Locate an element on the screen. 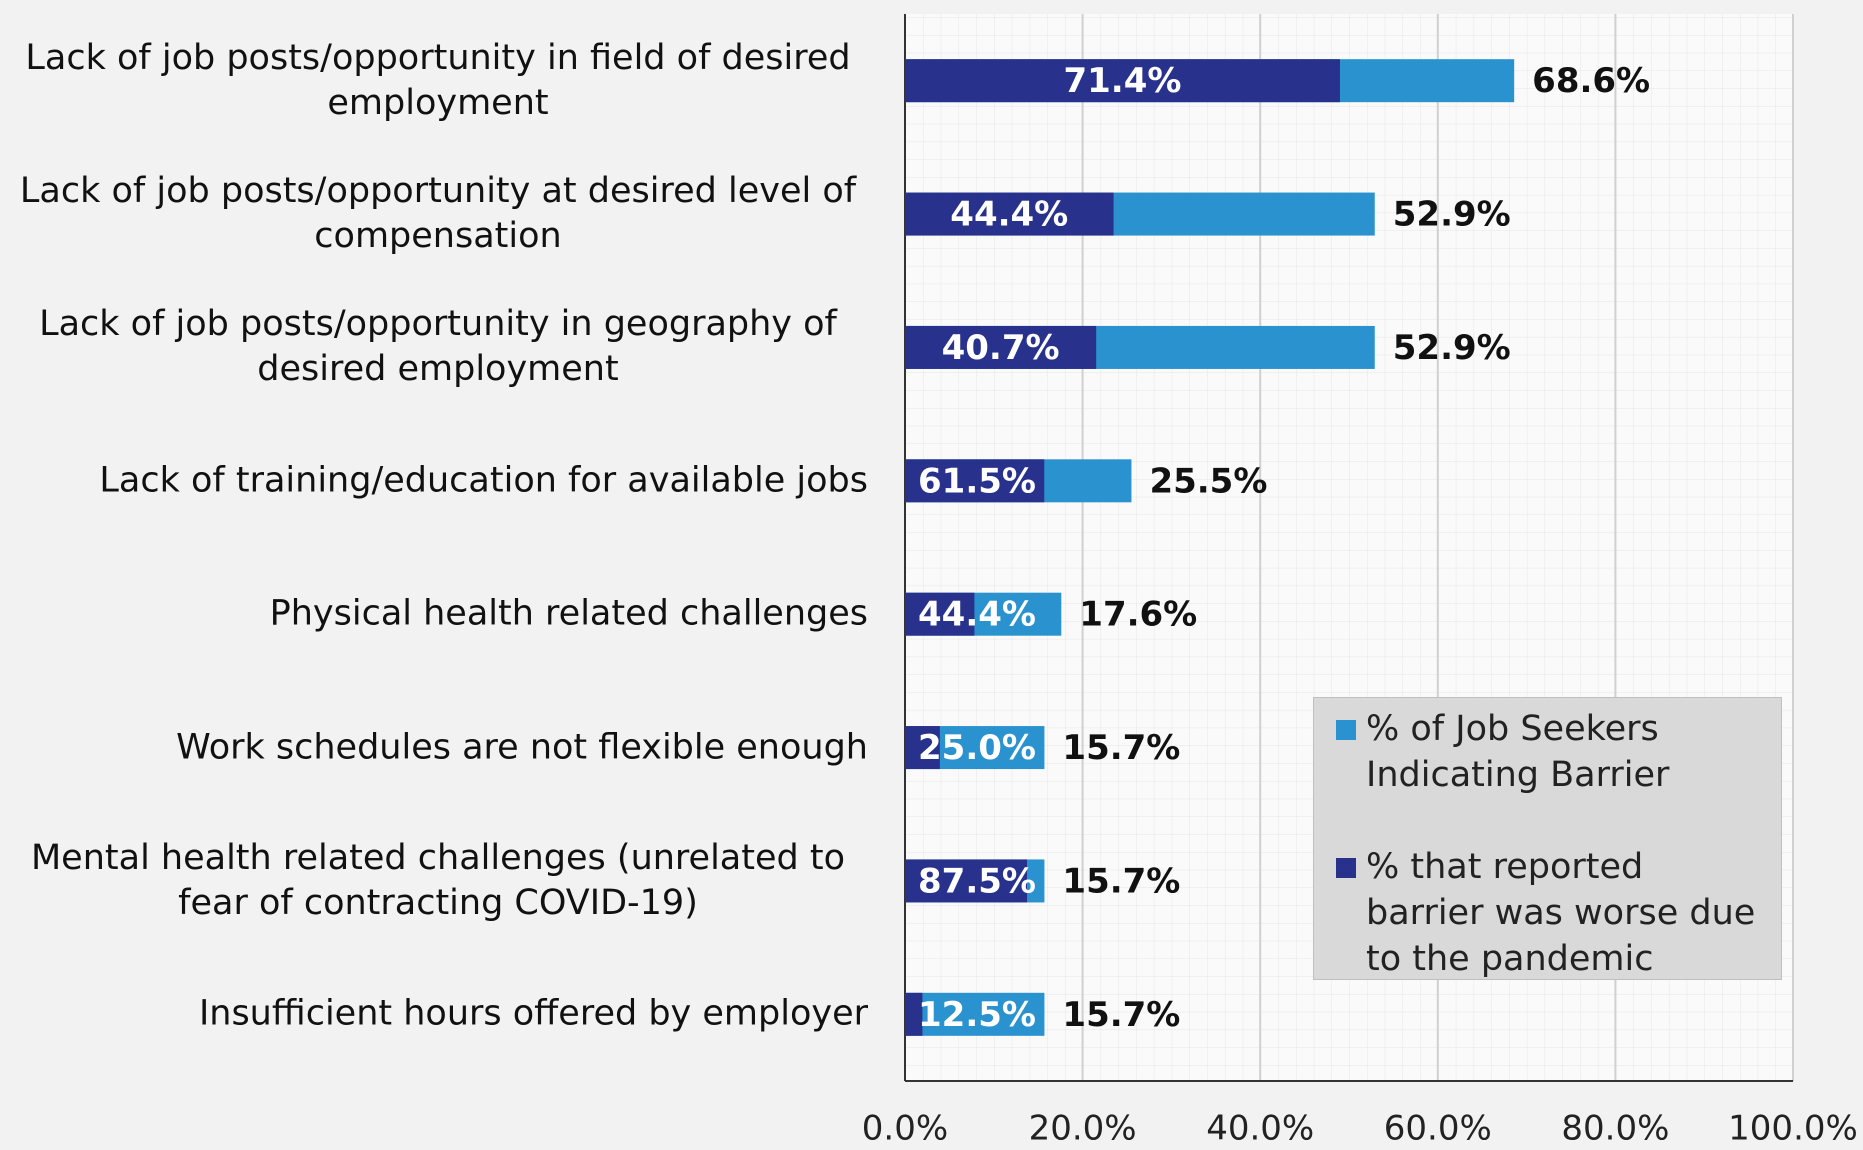 This screenshot has width=1863, height=1150. x-tick-label: 60.0% is located at coordinates (1438, 1129).